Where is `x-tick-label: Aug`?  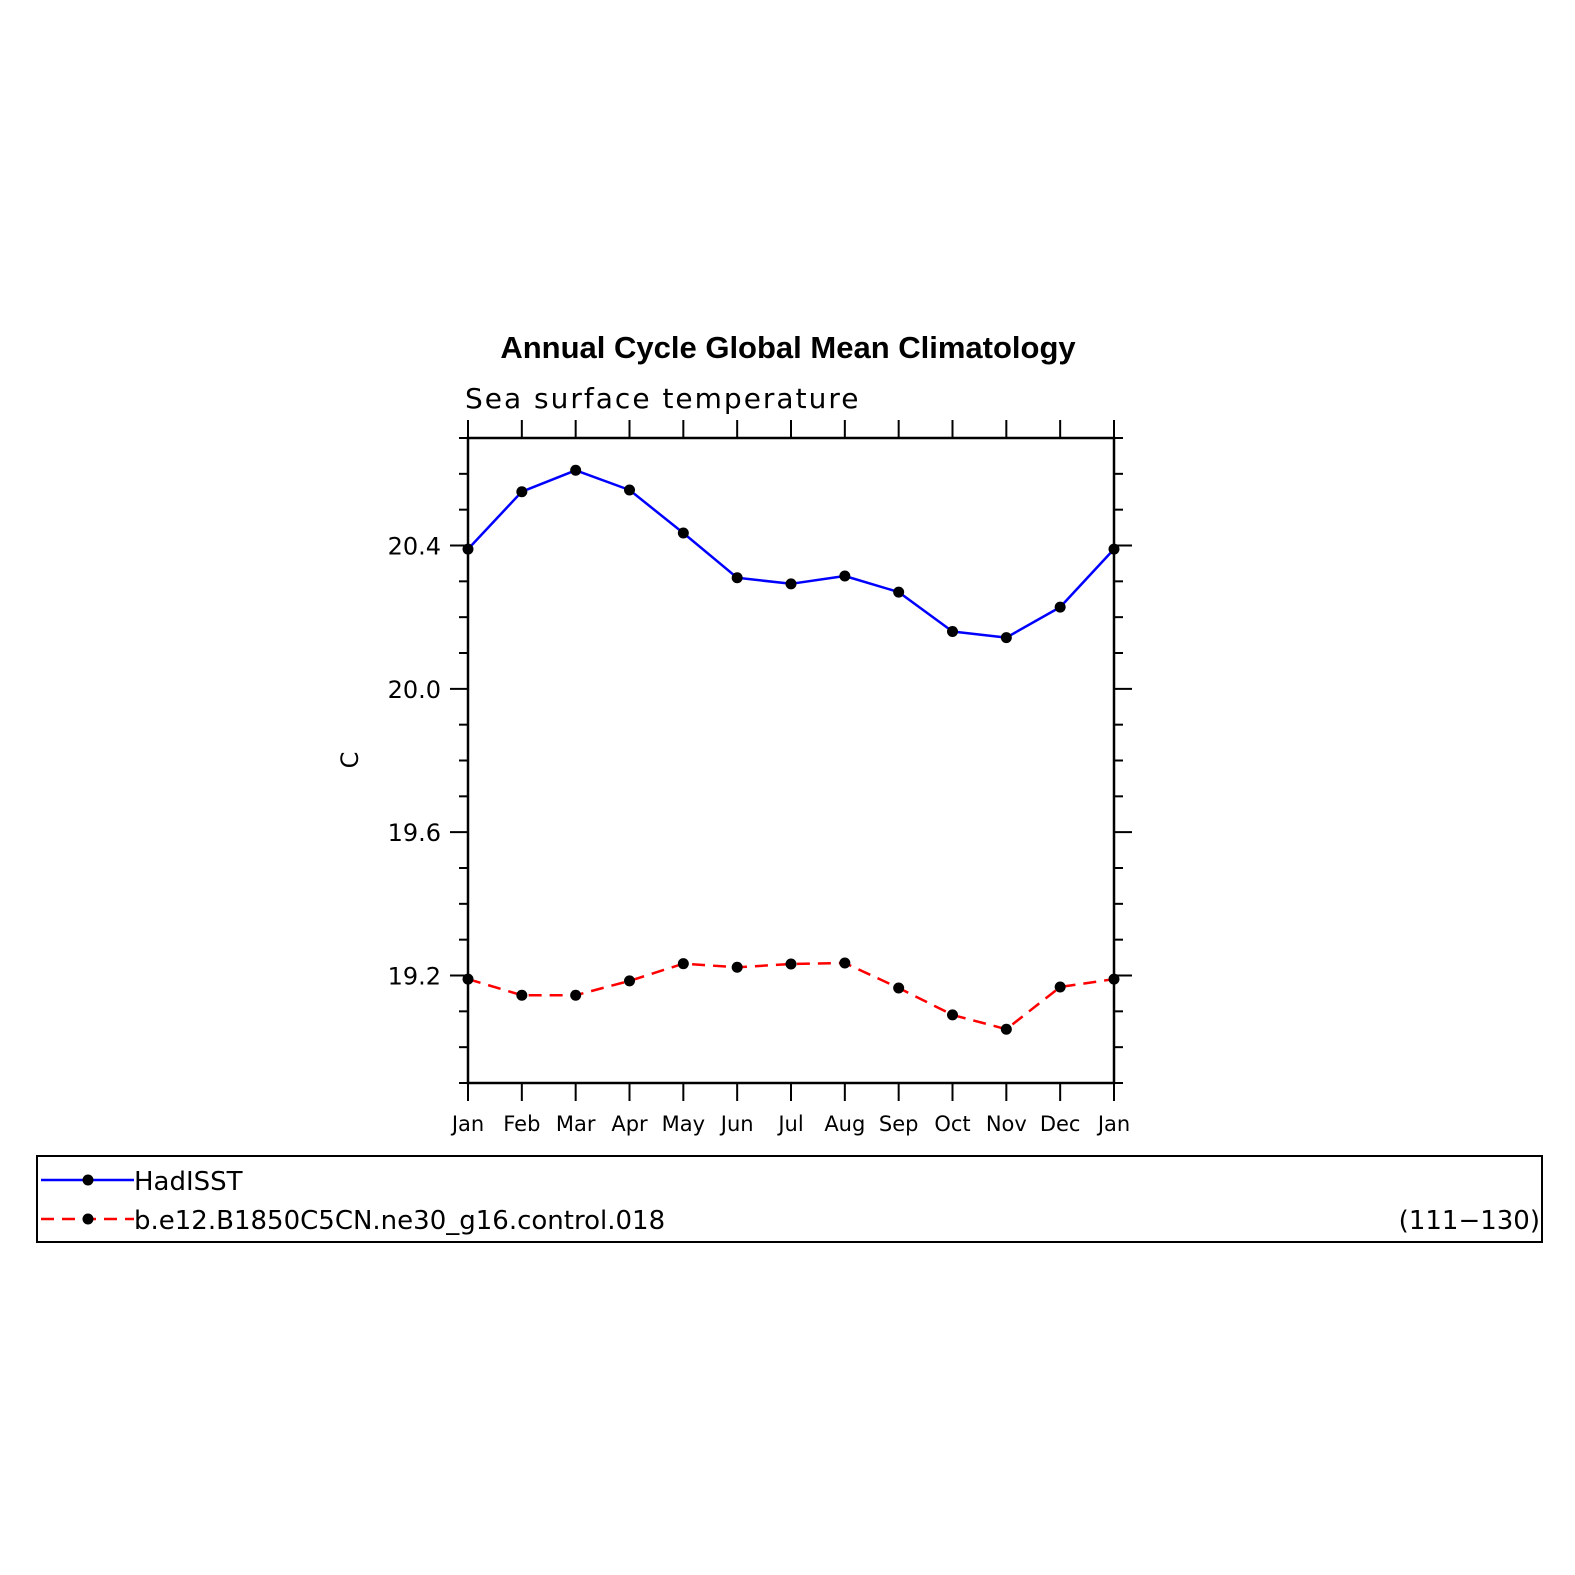
x-tick-label: Aug is located at coordinates (844, 1124).